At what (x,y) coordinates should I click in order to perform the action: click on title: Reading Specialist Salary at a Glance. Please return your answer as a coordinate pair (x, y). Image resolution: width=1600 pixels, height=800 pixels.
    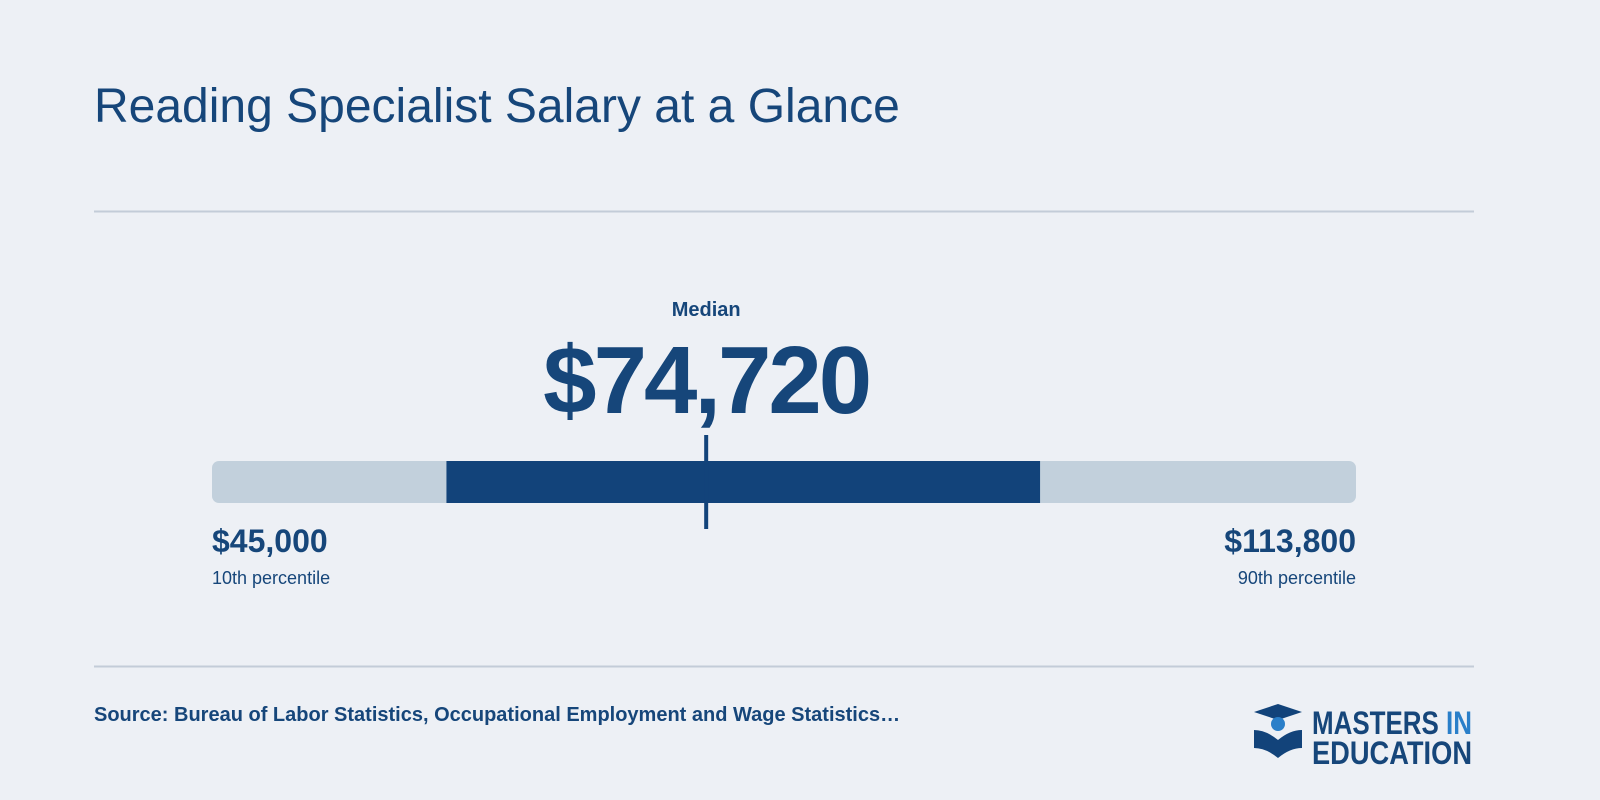
    Looking at the image, I should click on (497, 106).